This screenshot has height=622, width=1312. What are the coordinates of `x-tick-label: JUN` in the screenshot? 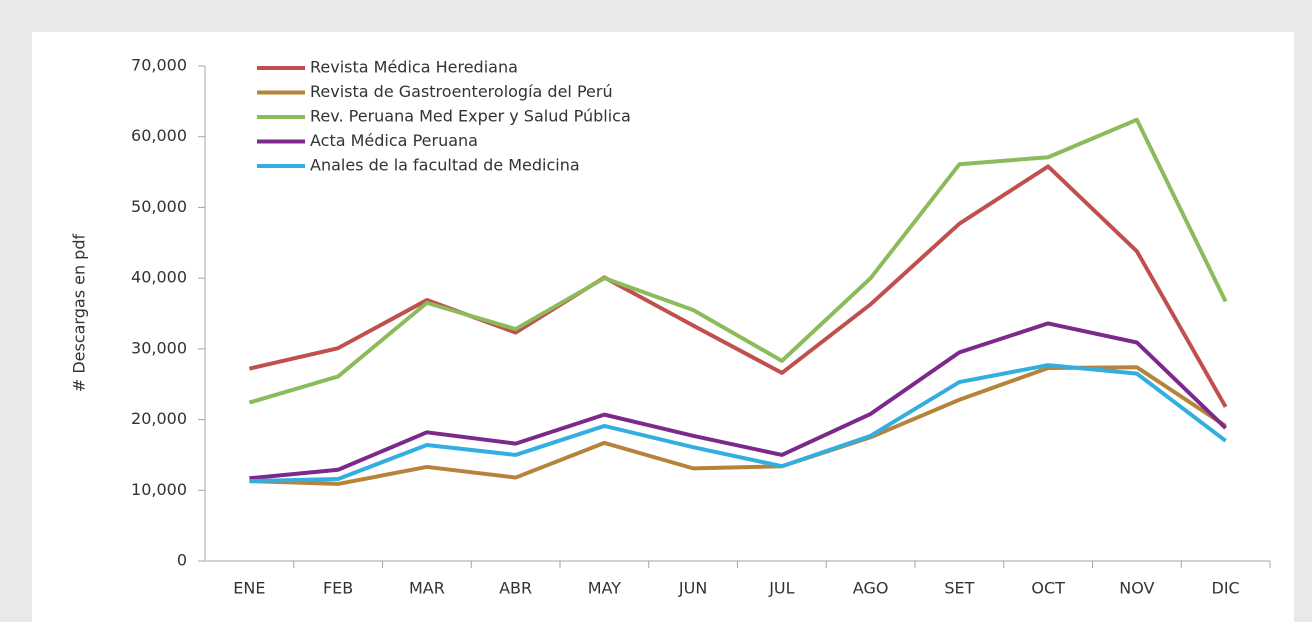 It's located at (692, 588).